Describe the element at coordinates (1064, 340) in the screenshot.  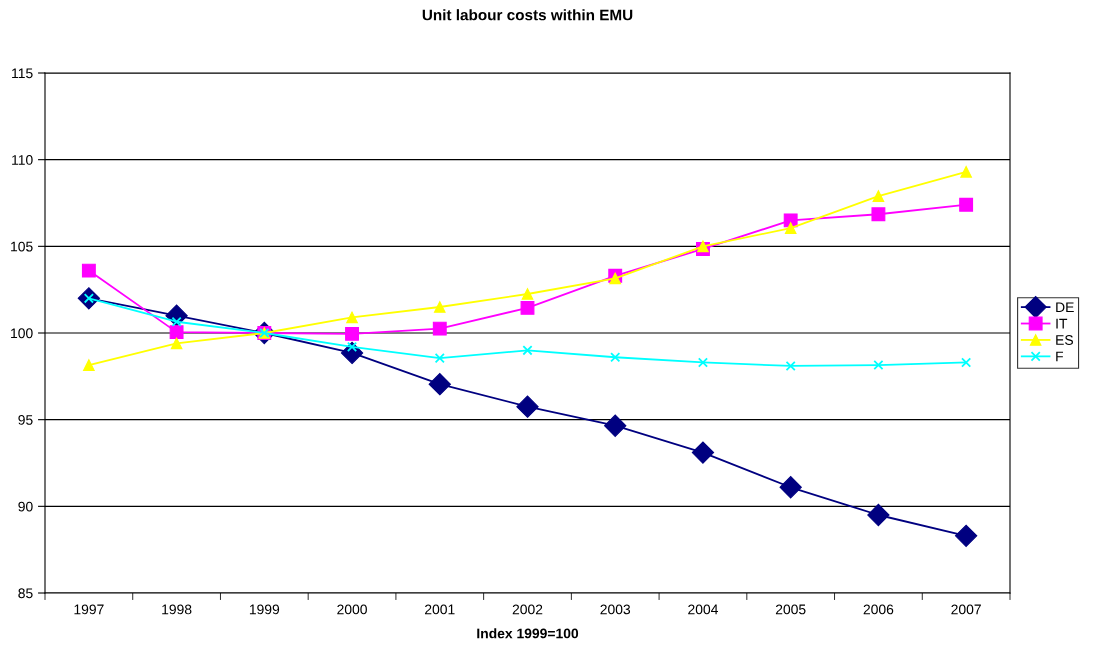
I see `legend-label: ES` at that location.